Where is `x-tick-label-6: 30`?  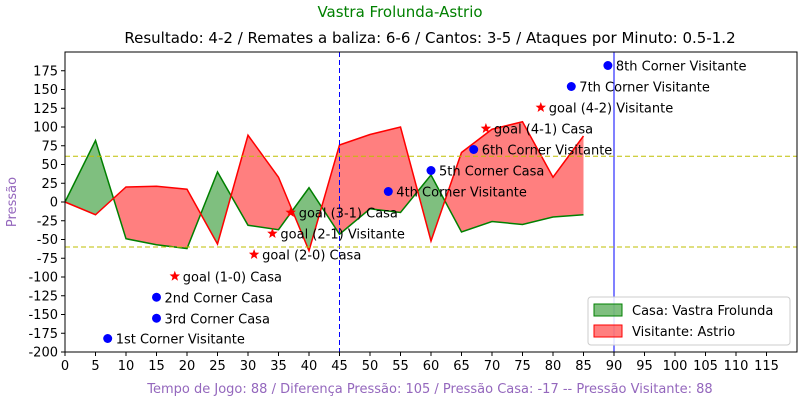 x-tick-label-6: 30 is located at coordinates (248, 366).